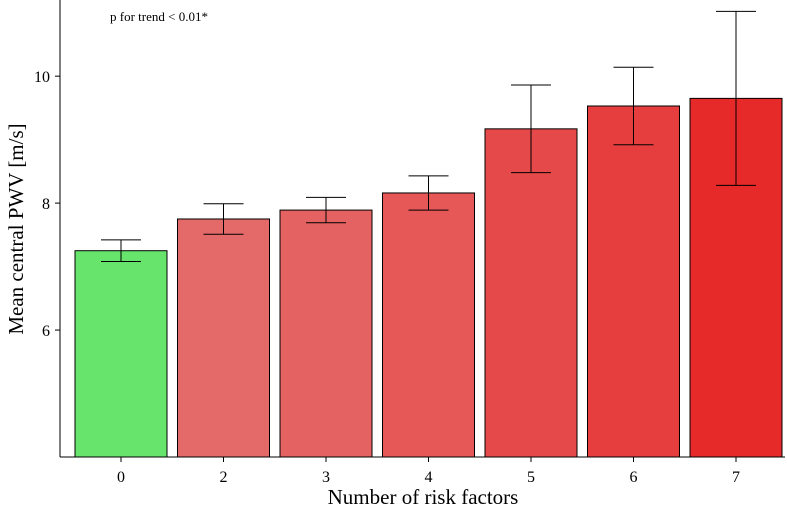 This screenshot has height=510, width=787. Describe the element at coordinates (429, 477) in the screenshot. I see `x-tick-label: 4` at that location.